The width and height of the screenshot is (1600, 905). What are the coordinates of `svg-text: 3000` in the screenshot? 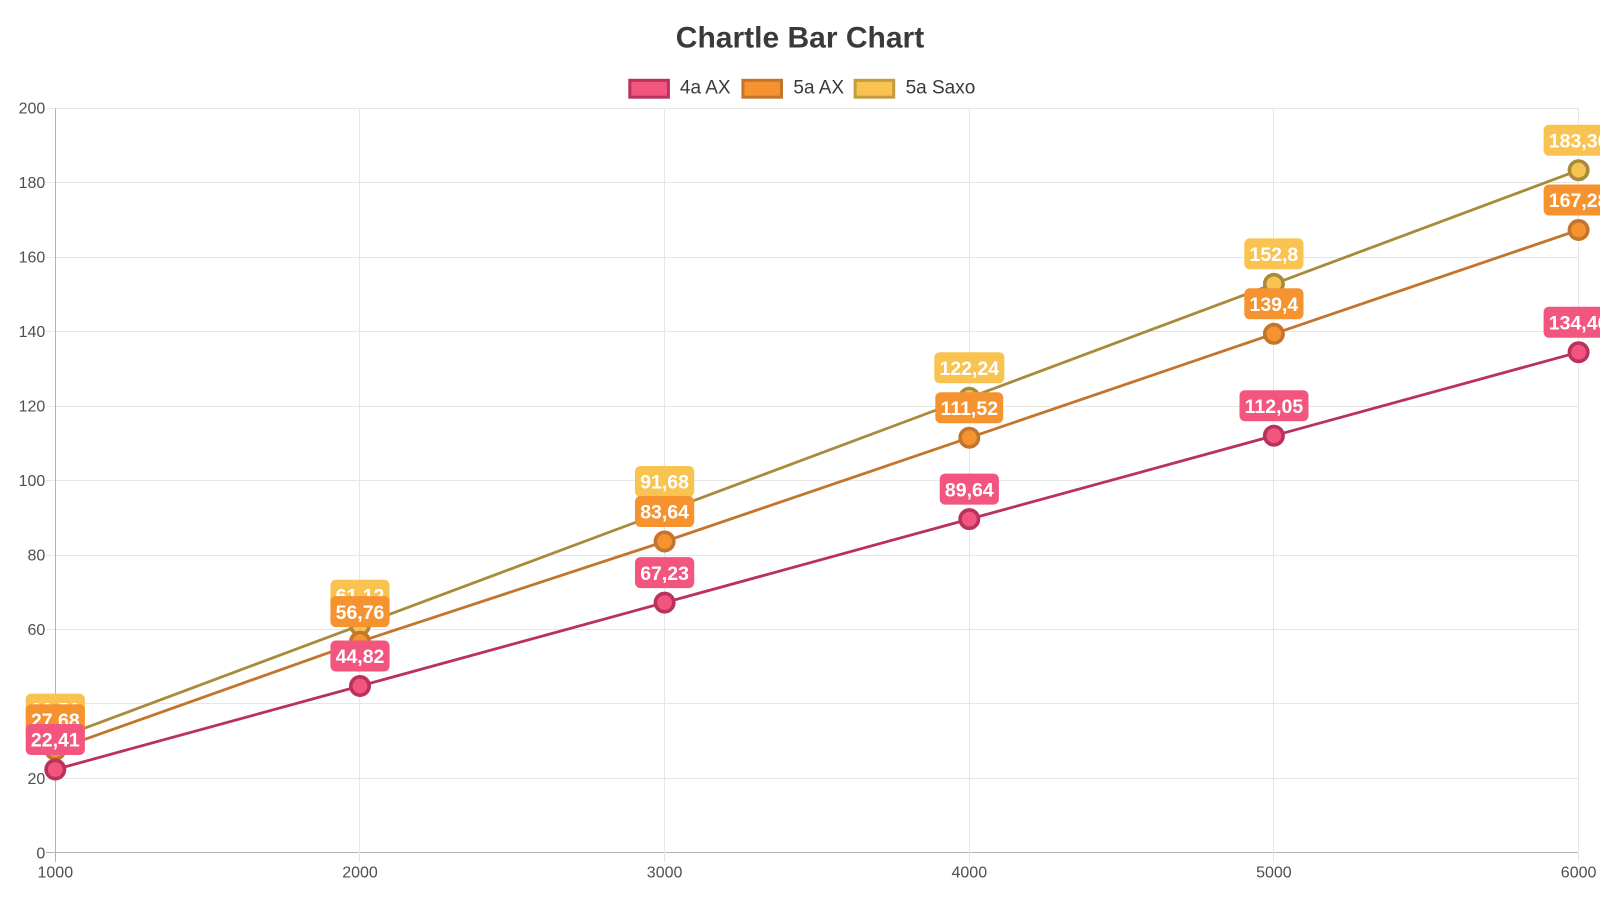 It's located at (665, 872).